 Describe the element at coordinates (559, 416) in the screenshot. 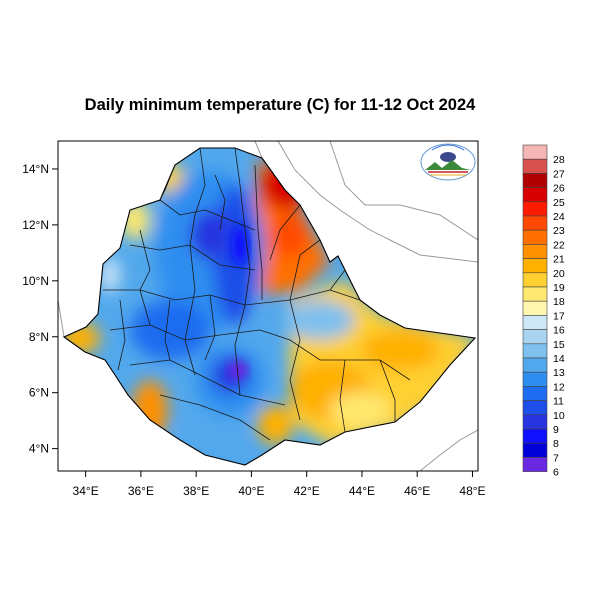

I see `colorbar-label: 10` at that location.